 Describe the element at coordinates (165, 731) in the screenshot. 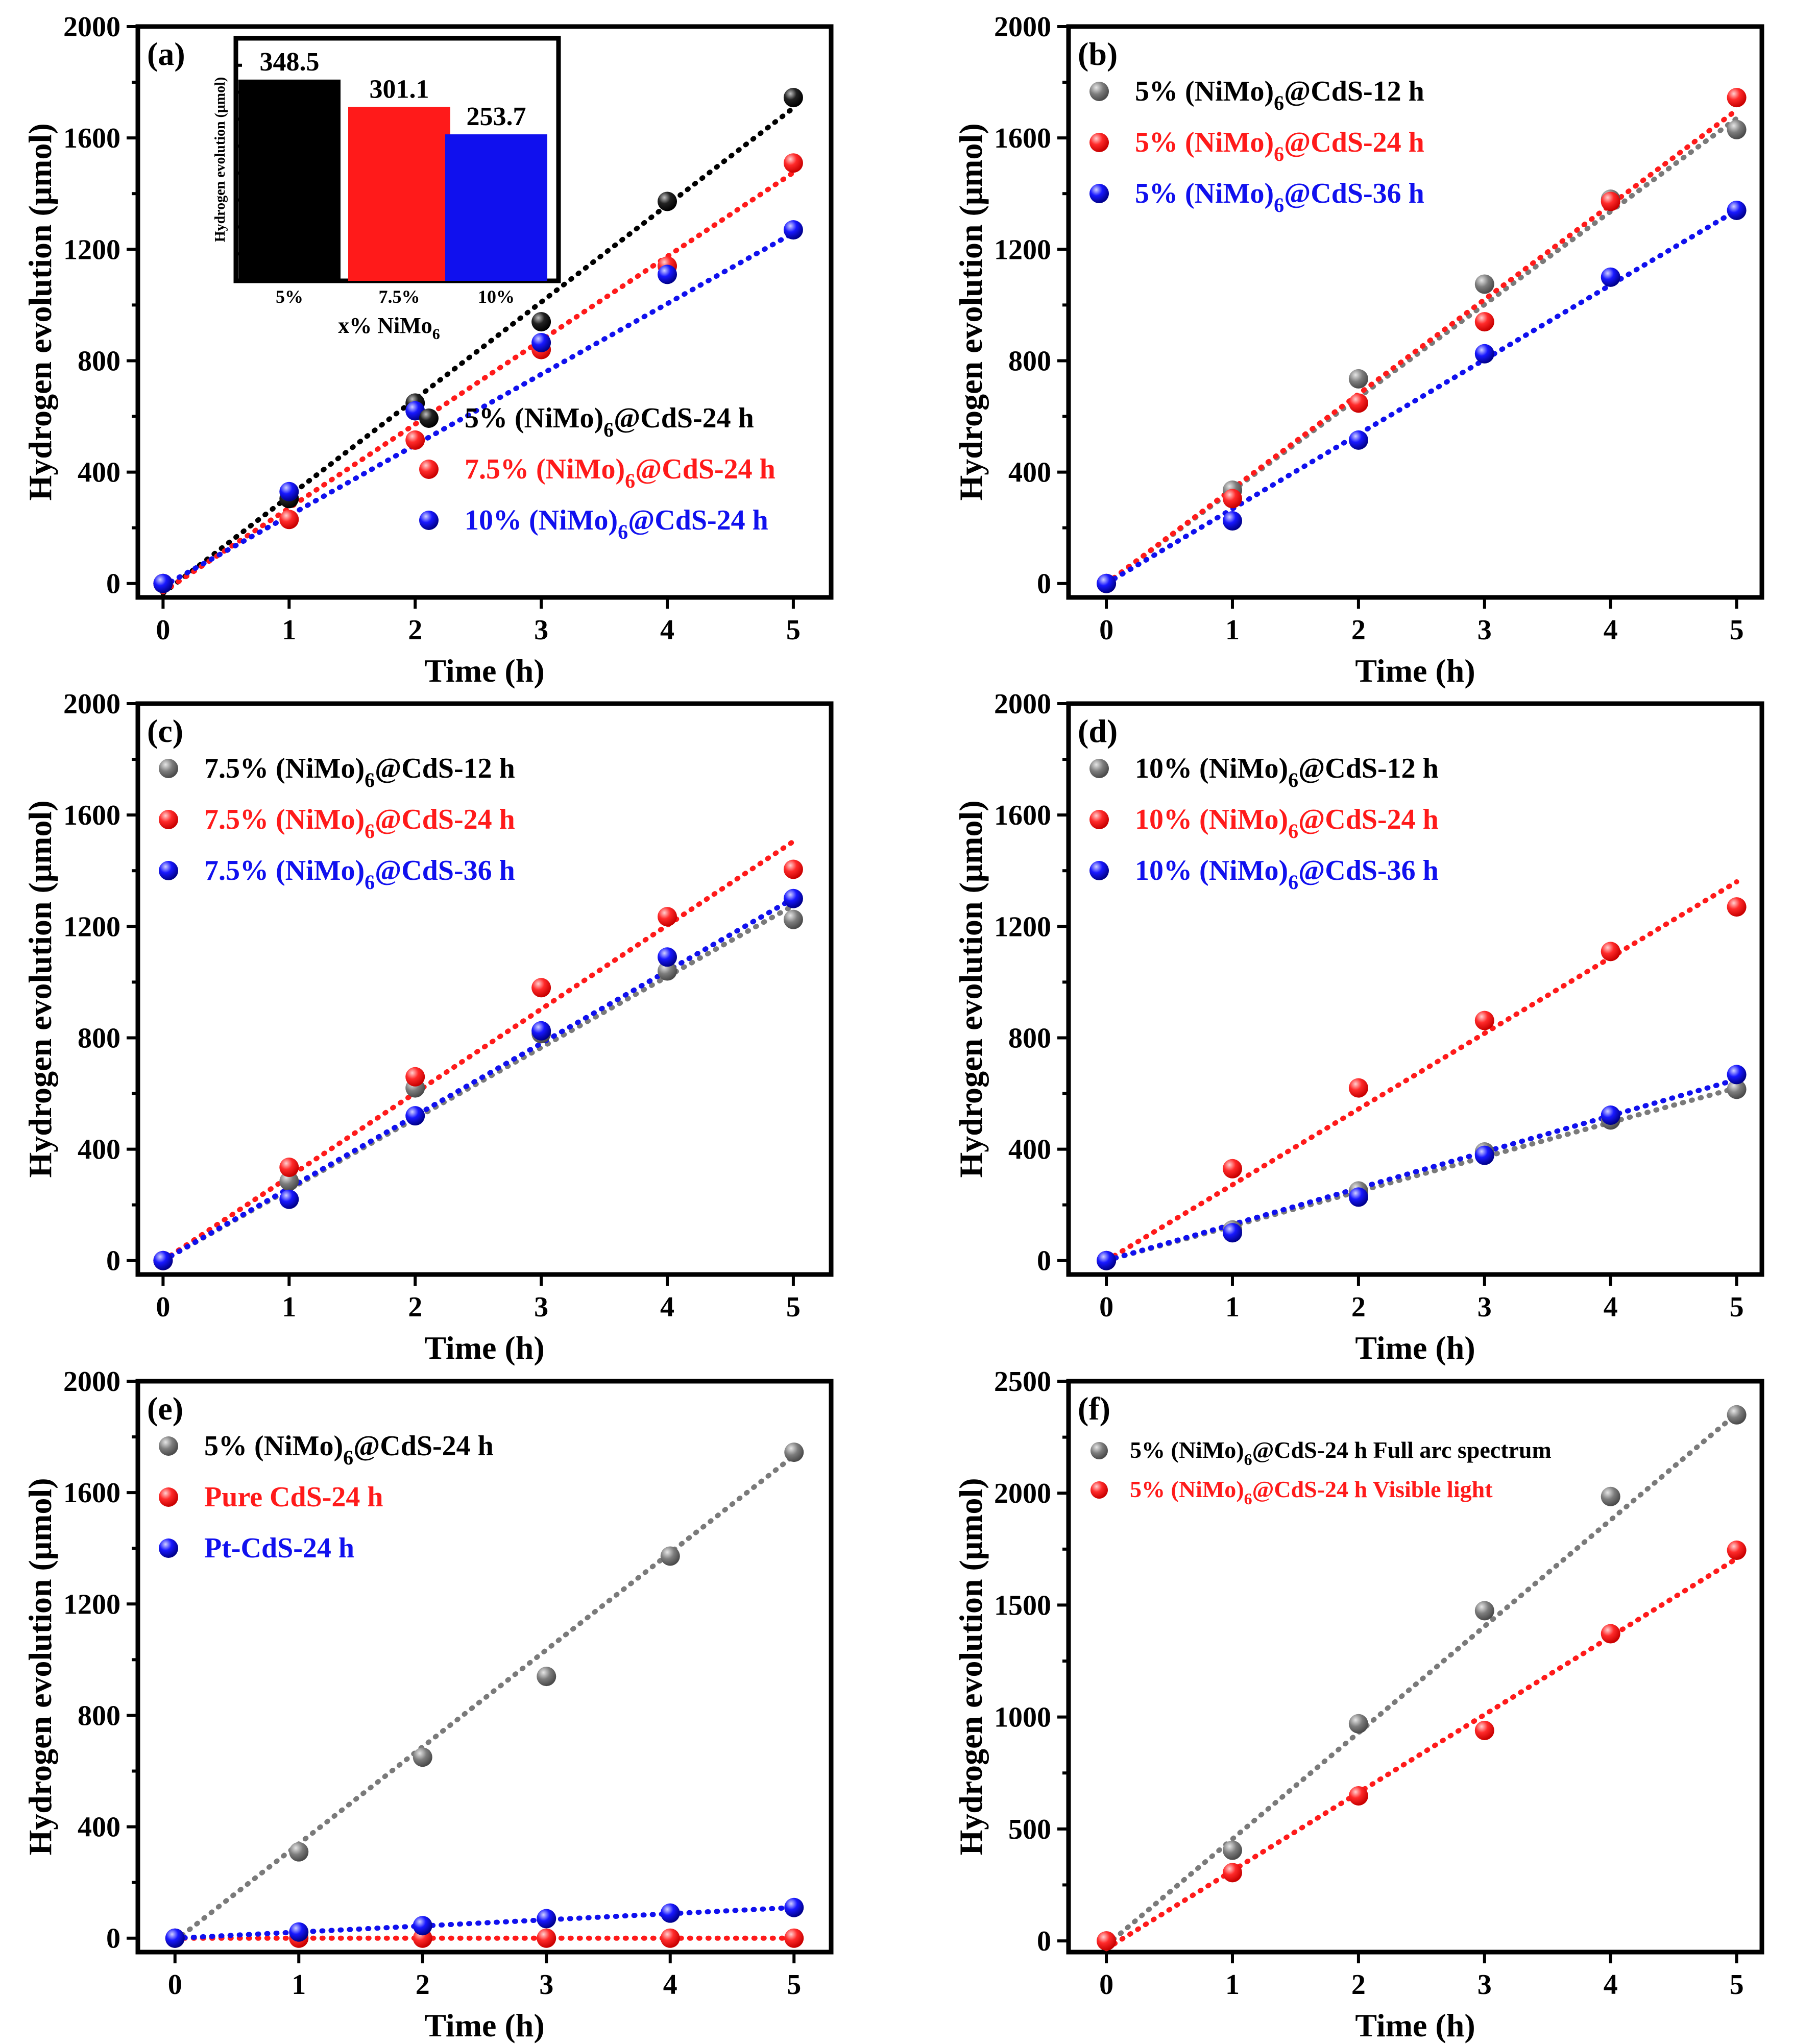

I see `panel-label: (c)` at that location.